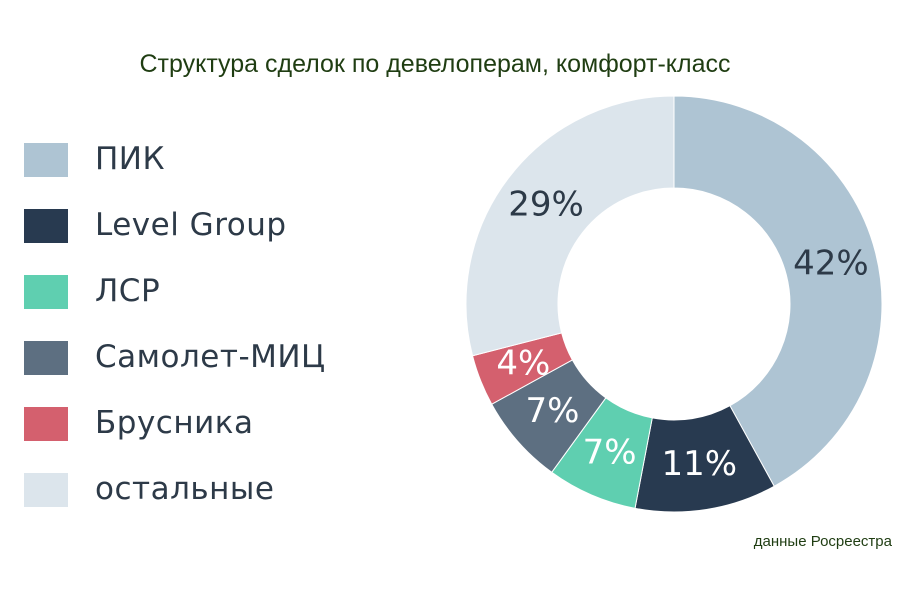 Image resolution: width=900 pixels, height=600 pixels. I want to click on slice-label: 11%, so click(700, 464).